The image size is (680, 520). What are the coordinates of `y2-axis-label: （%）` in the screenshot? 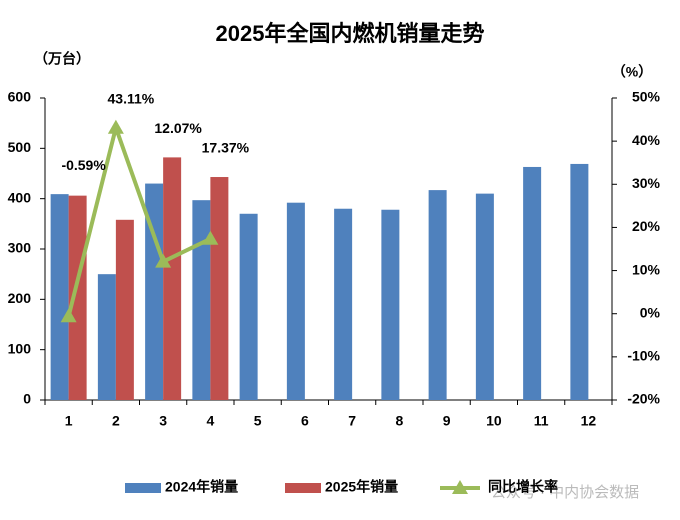 It's located at (632, 72).